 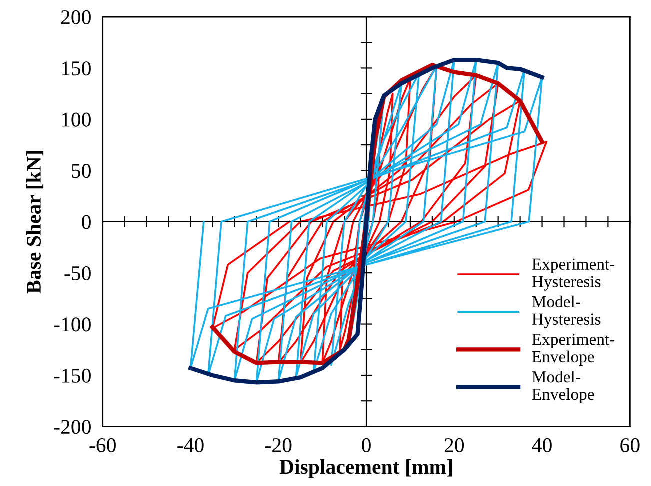 What do you see at coordinates (77, 273) in the screenshot?
I see `y-tick-label: -50` at bounding box center [77, 273].